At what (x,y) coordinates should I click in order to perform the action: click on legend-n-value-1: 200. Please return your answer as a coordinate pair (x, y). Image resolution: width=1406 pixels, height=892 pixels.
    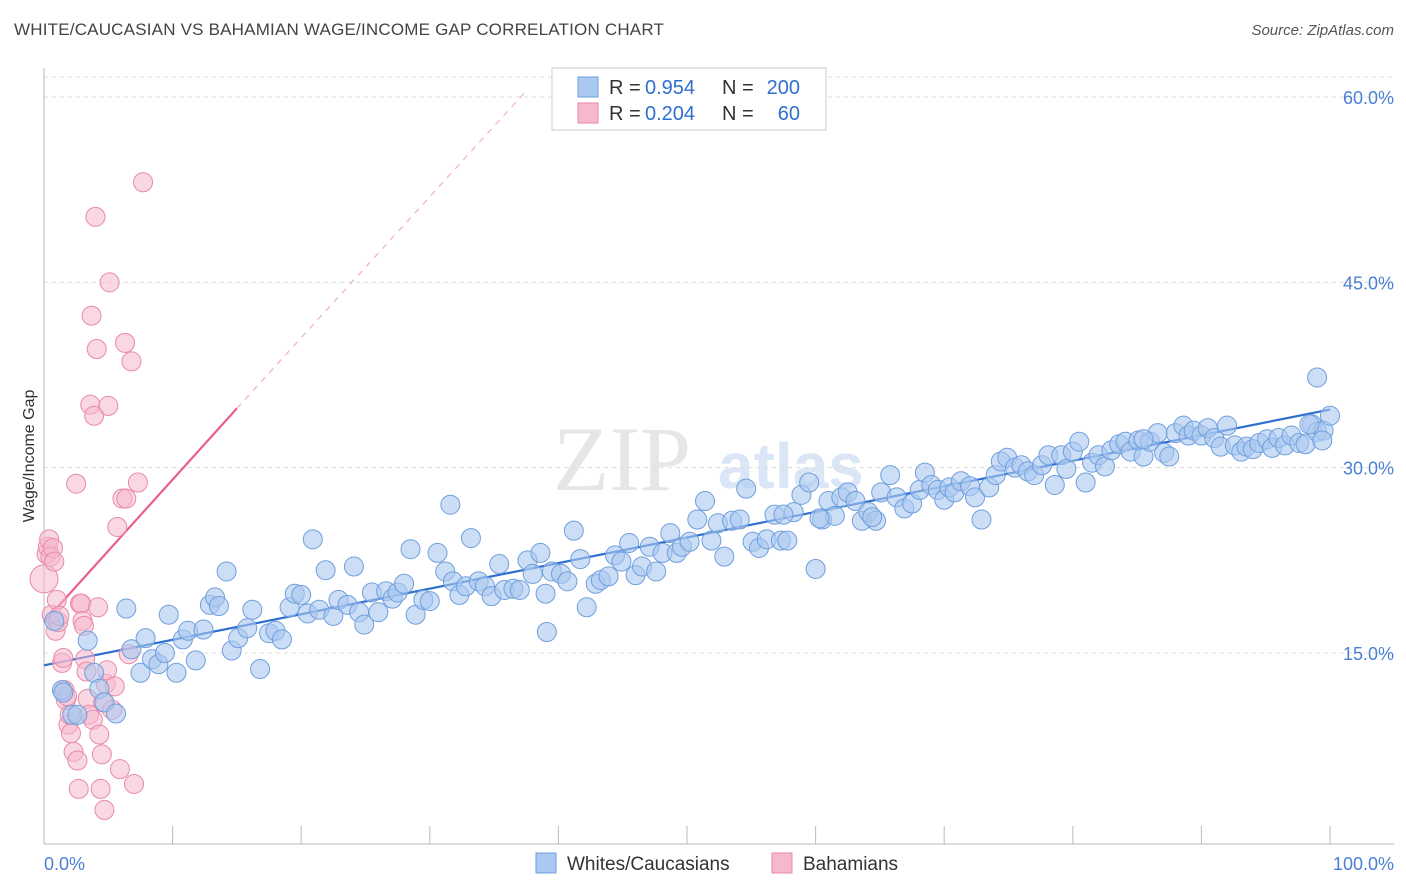
    Looking at the image, I should click on (783, 88).